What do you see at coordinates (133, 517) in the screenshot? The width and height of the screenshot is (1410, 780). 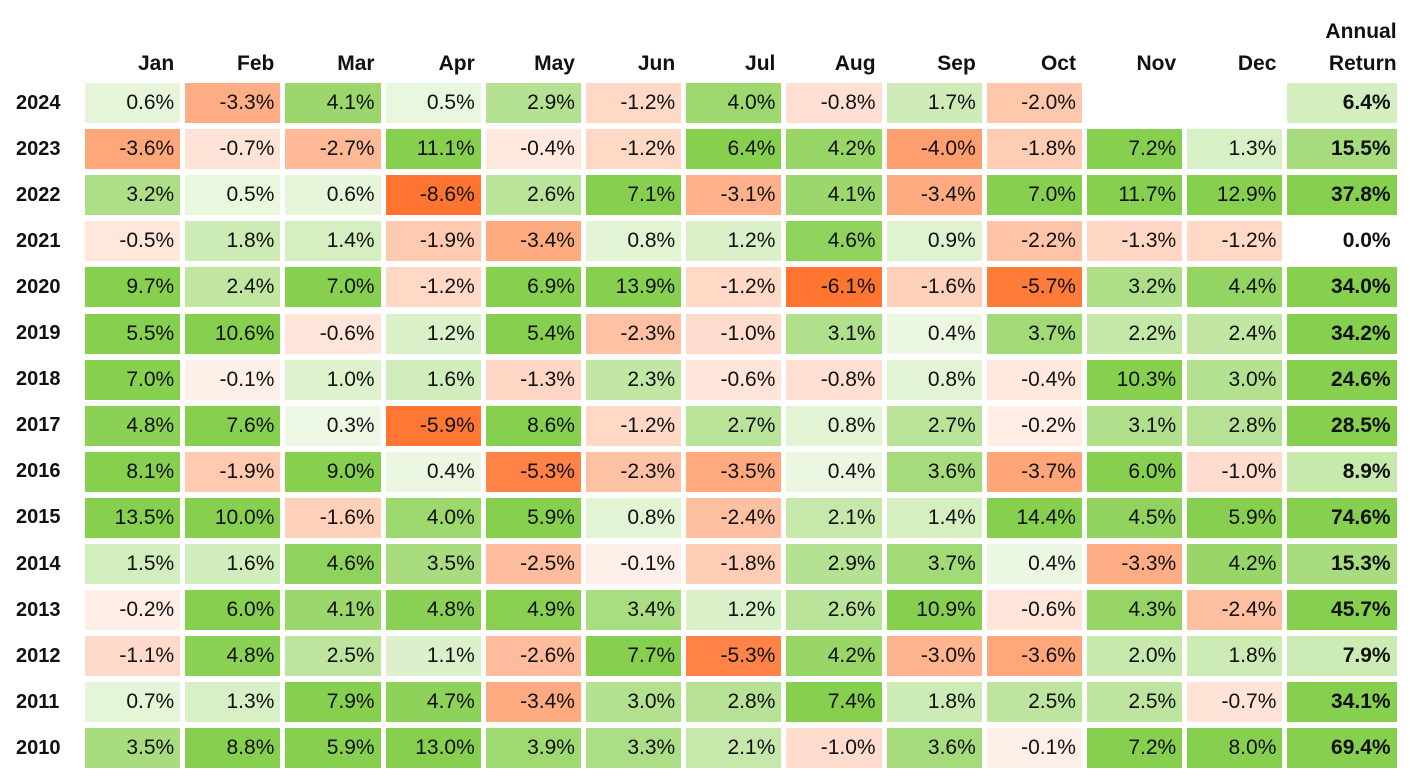 I see `cell-2015-jan: 13.5%` at bounding box center [133, 517].